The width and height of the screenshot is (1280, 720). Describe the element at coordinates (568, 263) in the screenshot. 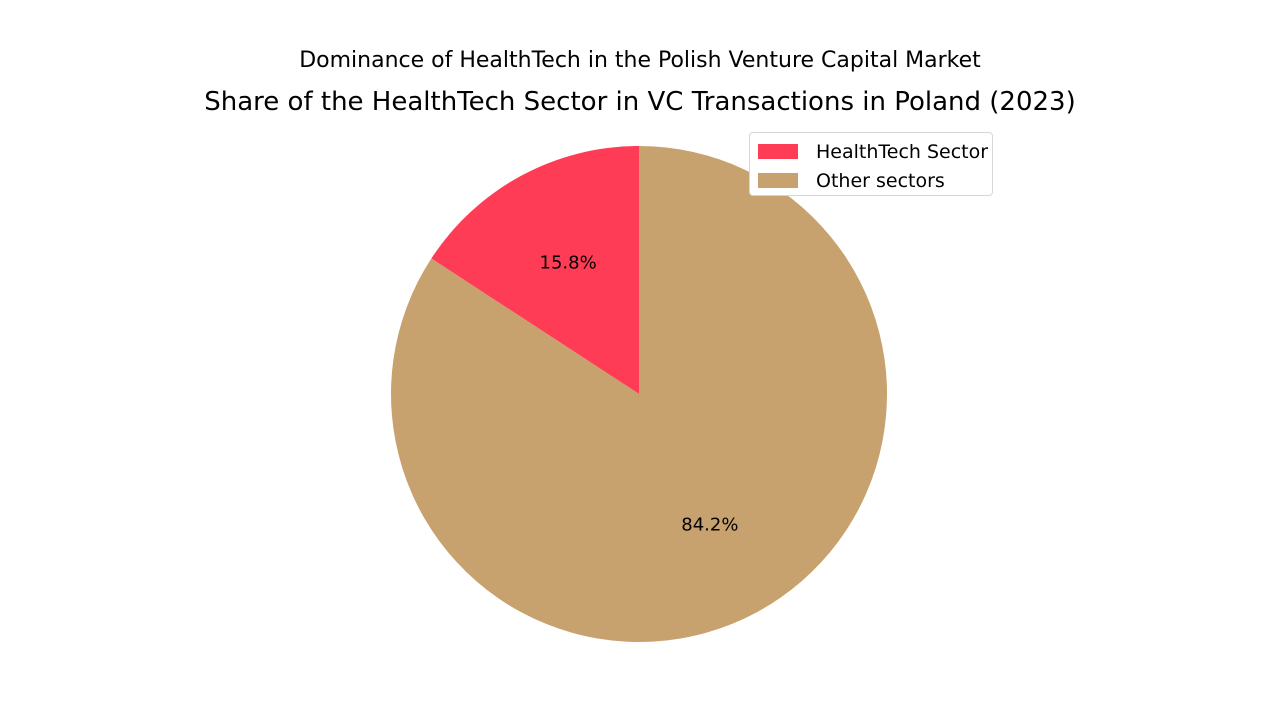

I see `pie-label-healthtech-sector: 15.8%` at that location.